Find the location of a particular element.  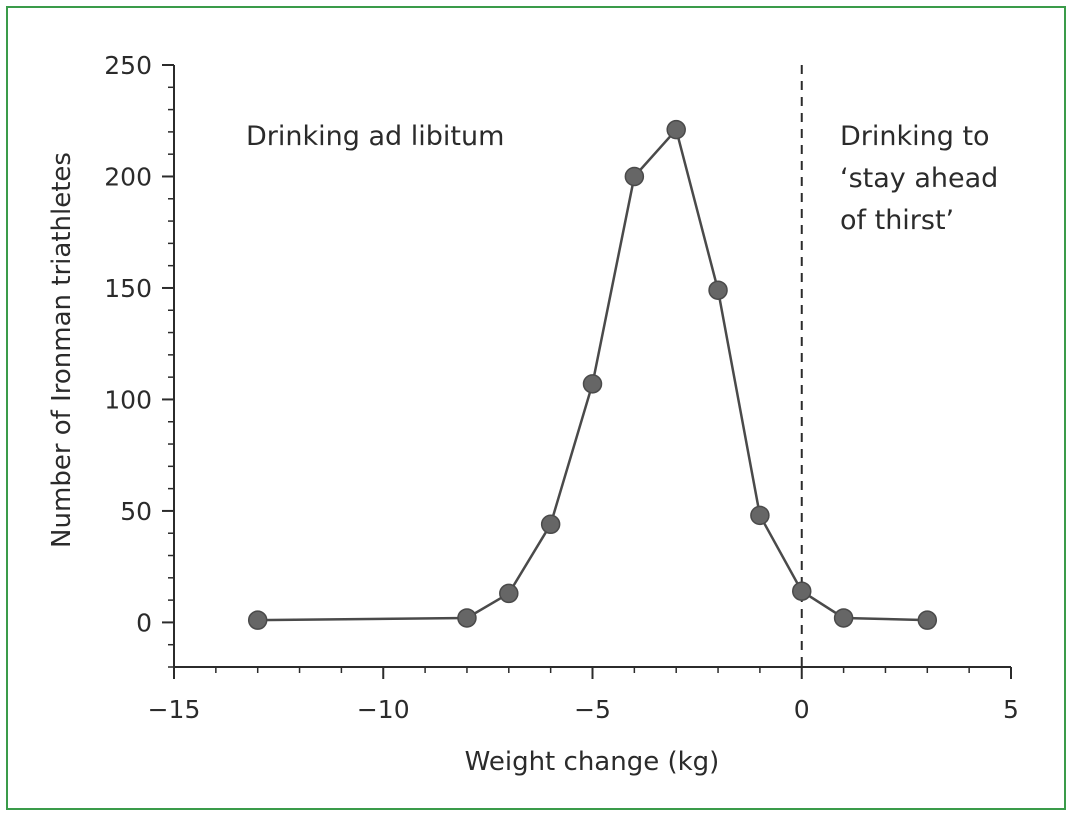

y-tick-label: 200 is located at coordinates (128, 176).